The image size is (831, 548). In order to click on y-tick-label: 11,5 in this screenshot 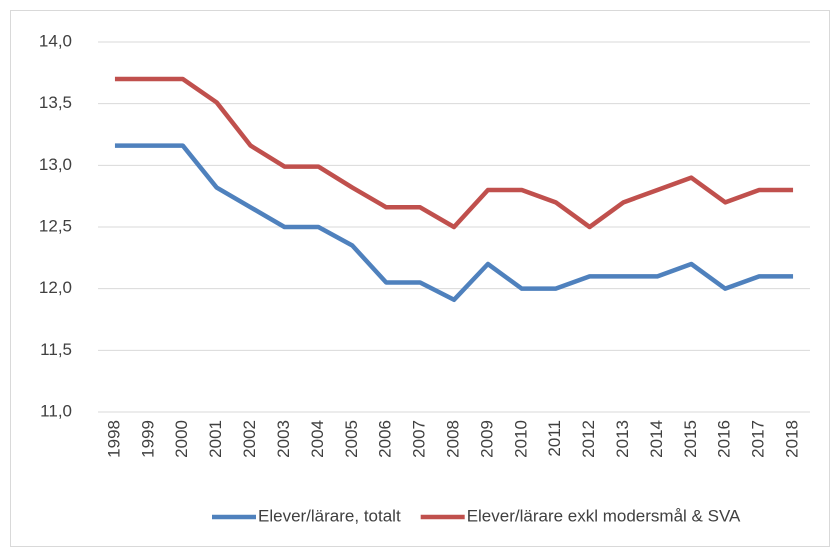, I will do `click(56, 349)`.